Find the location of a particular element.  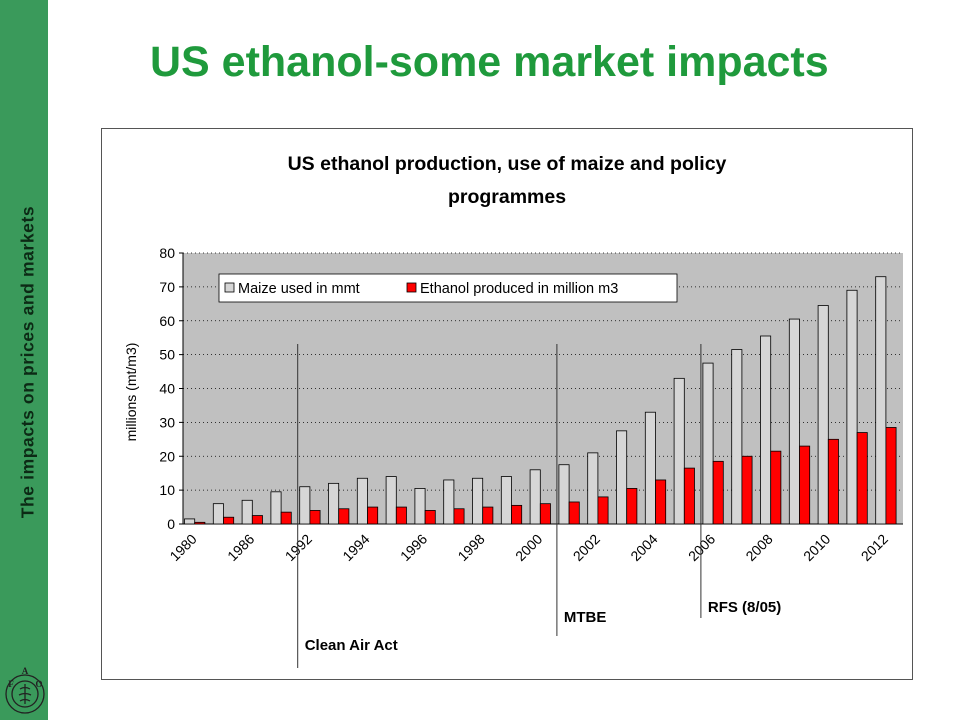

x-tick-label: 2008 is located at coordinates (758, 547).